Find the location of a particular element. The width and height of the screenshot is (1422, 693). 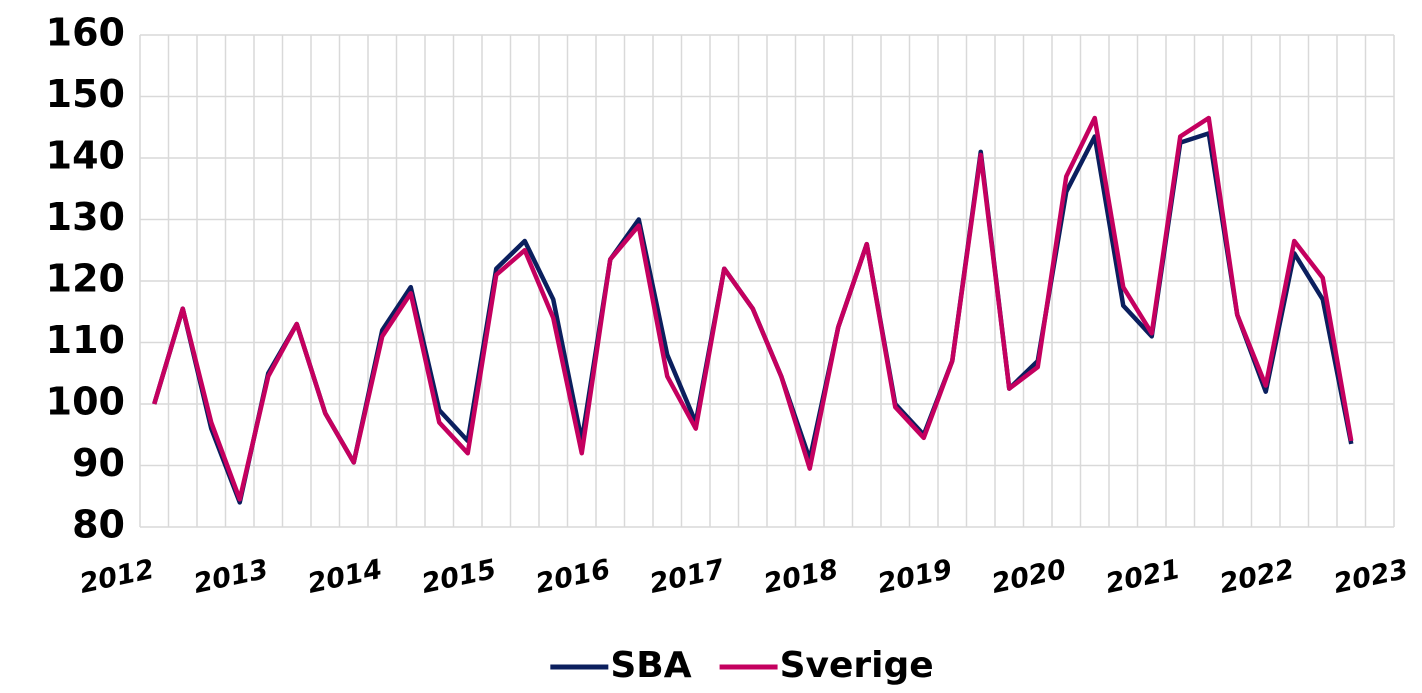

y-tick-label: 150 is located at coordinates (85, 94).